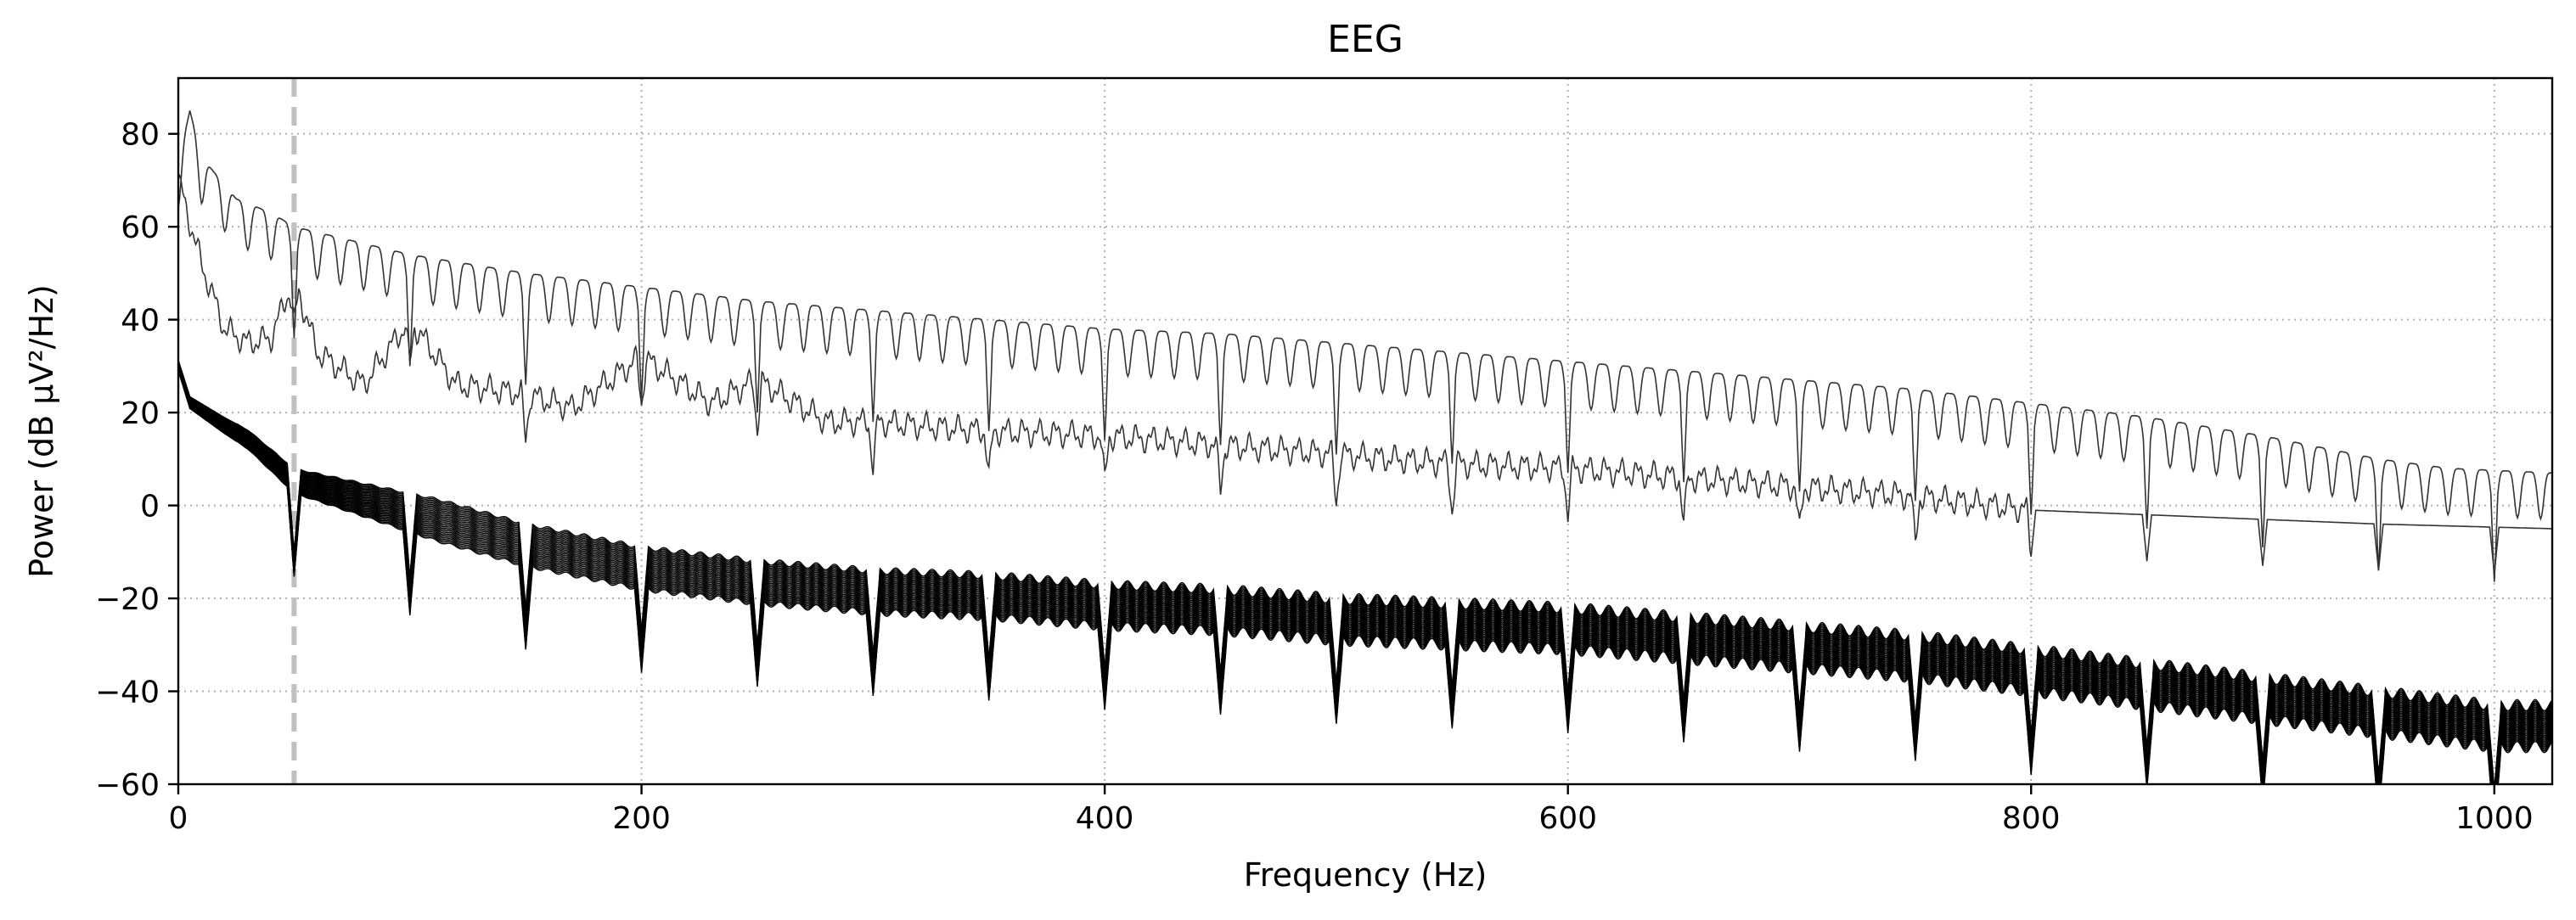 Image resolution: width=2576 pixels, height=920 pixels. I want to click on y-axis-label: Power (dB µV²/Hz), so click(41, 431).